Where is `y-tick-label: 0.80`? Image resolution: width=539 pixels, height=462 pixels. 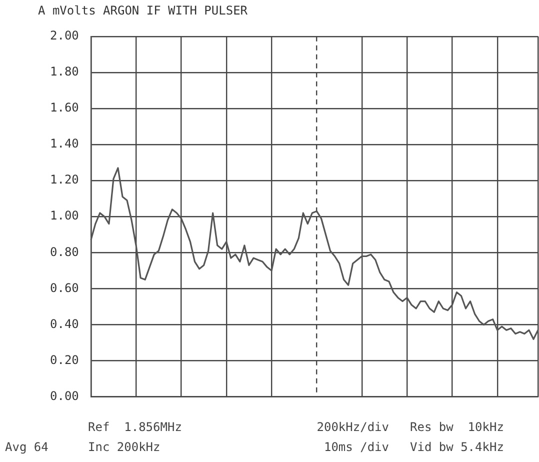 y-tick-label: 0.80 is located at coordinates (64, 251).